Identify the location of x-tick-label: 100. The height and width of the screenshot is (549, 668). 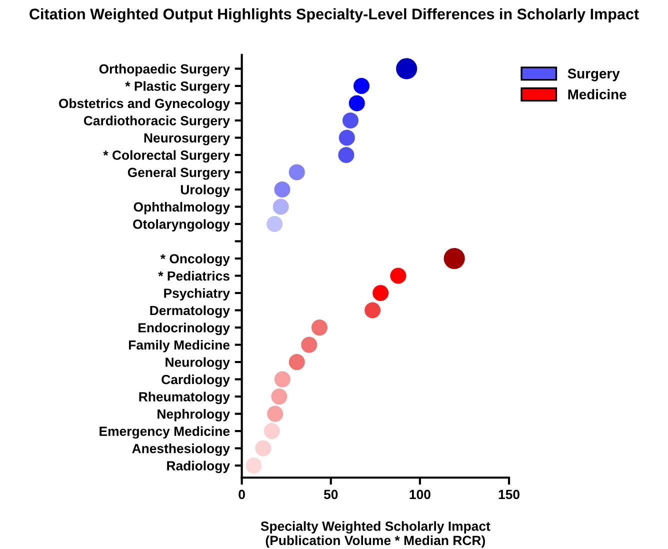
(420, 495).